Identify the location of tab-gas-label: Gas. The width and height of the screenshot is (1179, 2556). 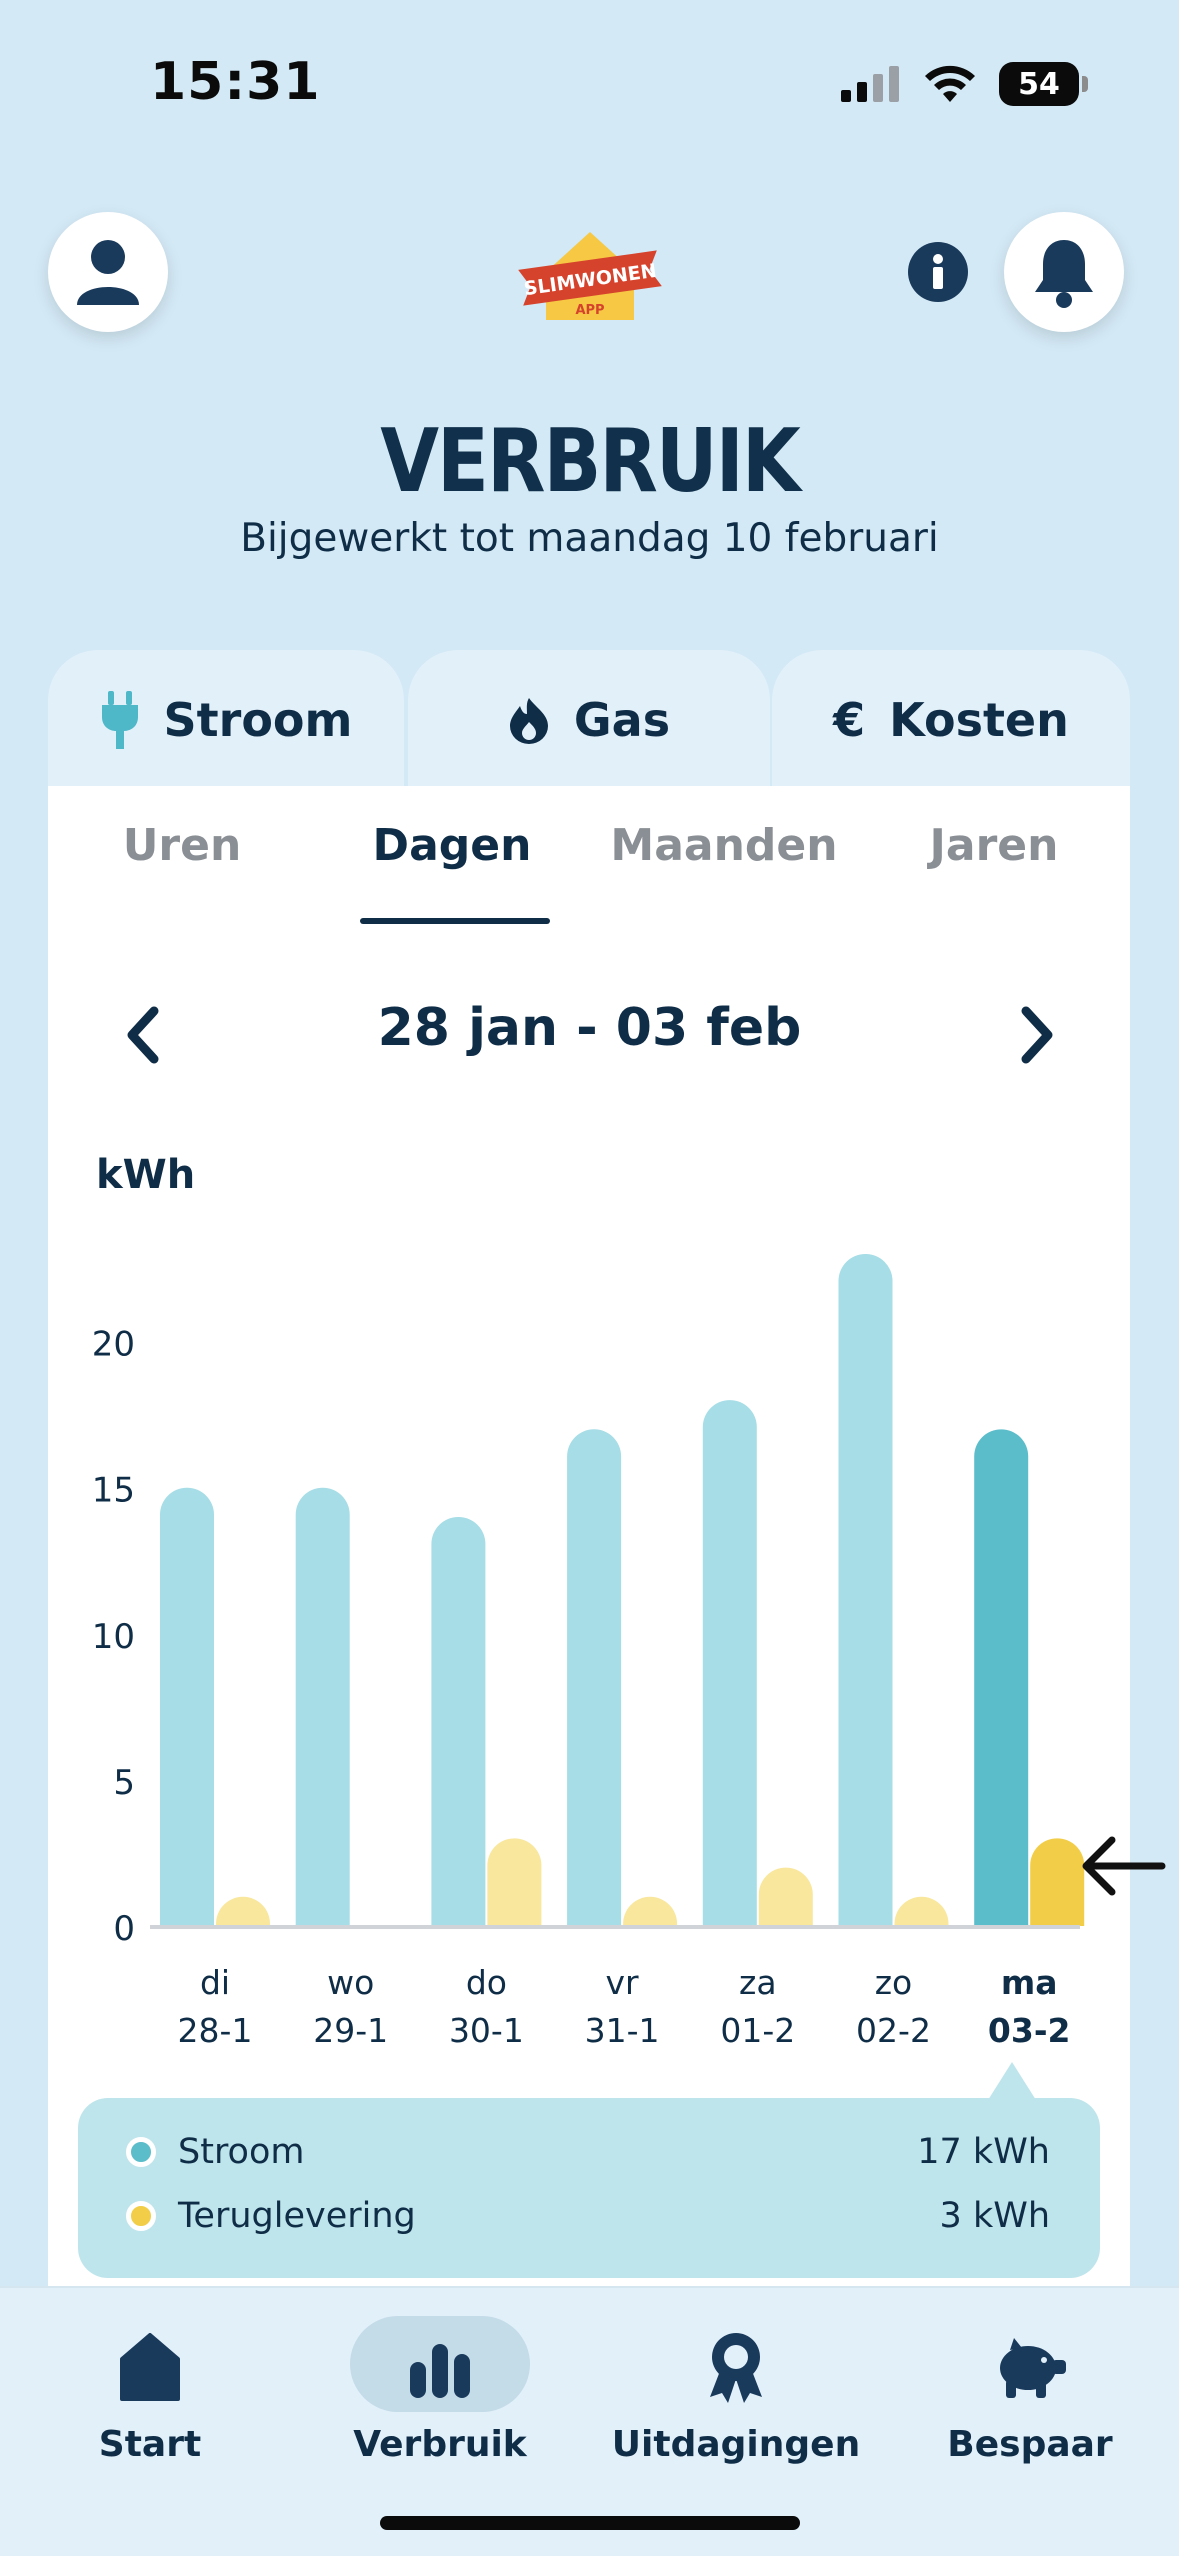
(622, 720).